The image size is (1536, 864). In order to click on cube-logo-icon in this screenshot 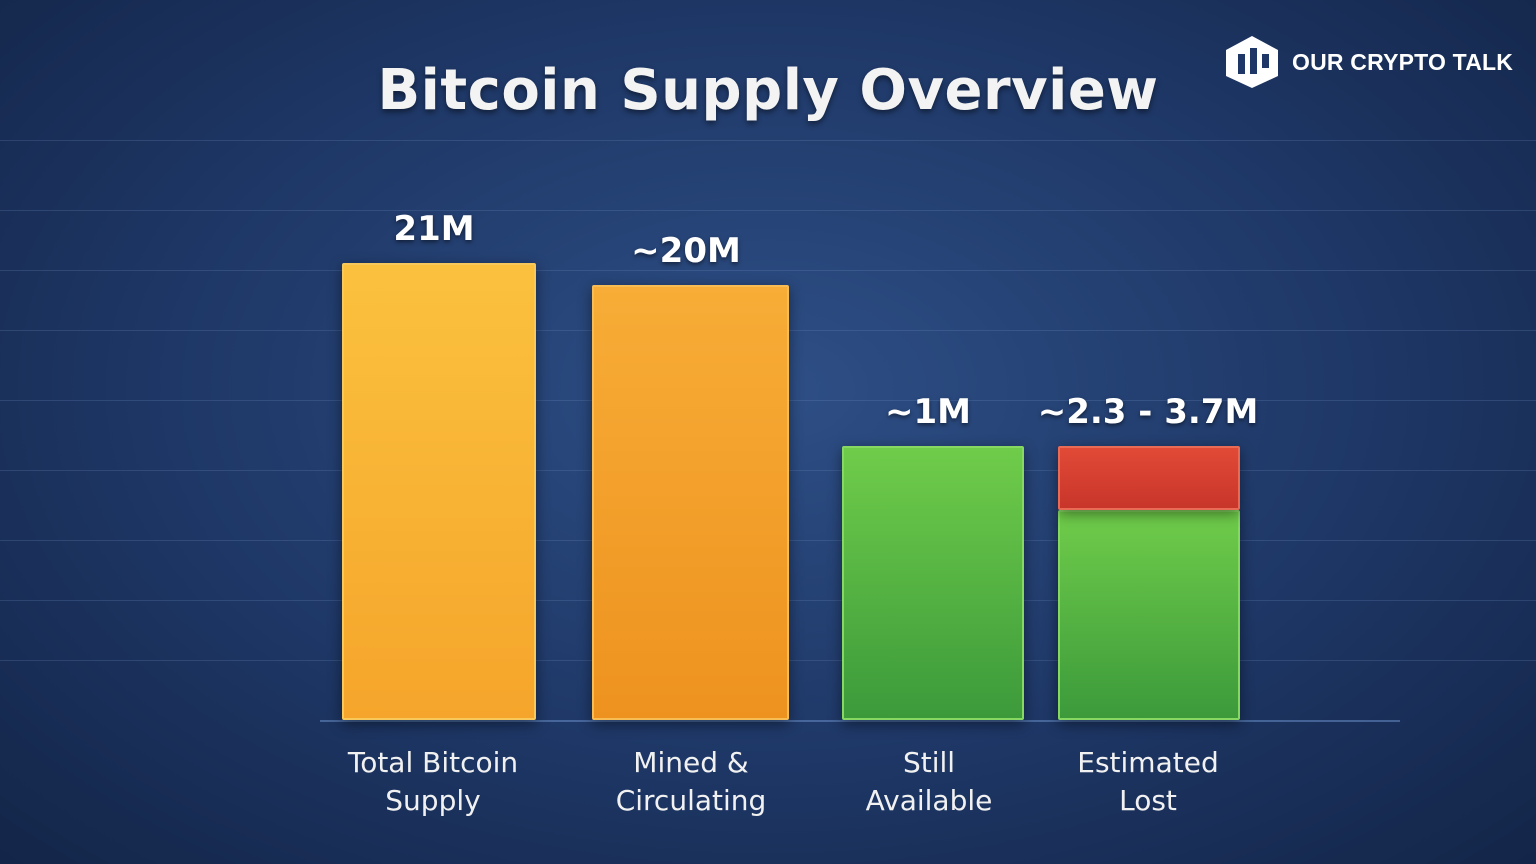, I will do `click(1252, 62)`.